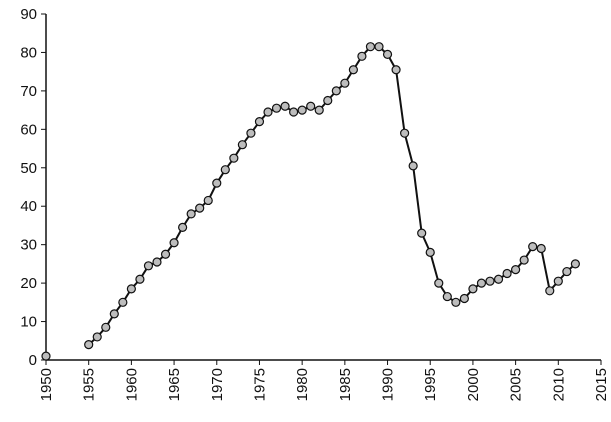 Image resolution: width=611 pixels, height=422 pixels. I want to click on y-tick-label: 10, so click(28, 322).